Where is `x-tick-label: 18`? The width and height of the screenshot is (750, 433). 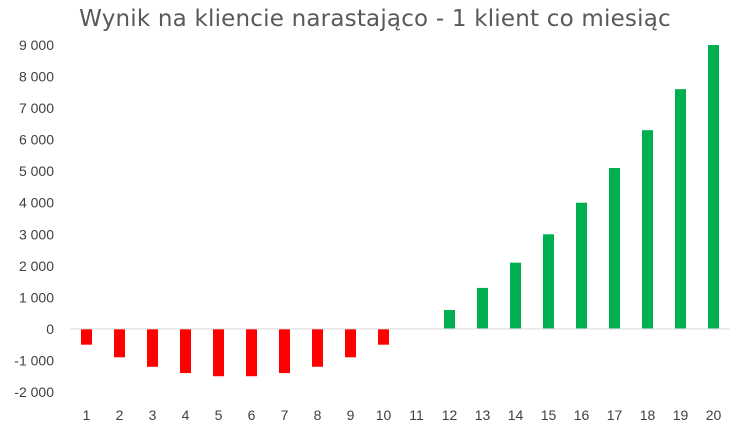 x-tick-label: 18 is located at coordinates (648, 415).